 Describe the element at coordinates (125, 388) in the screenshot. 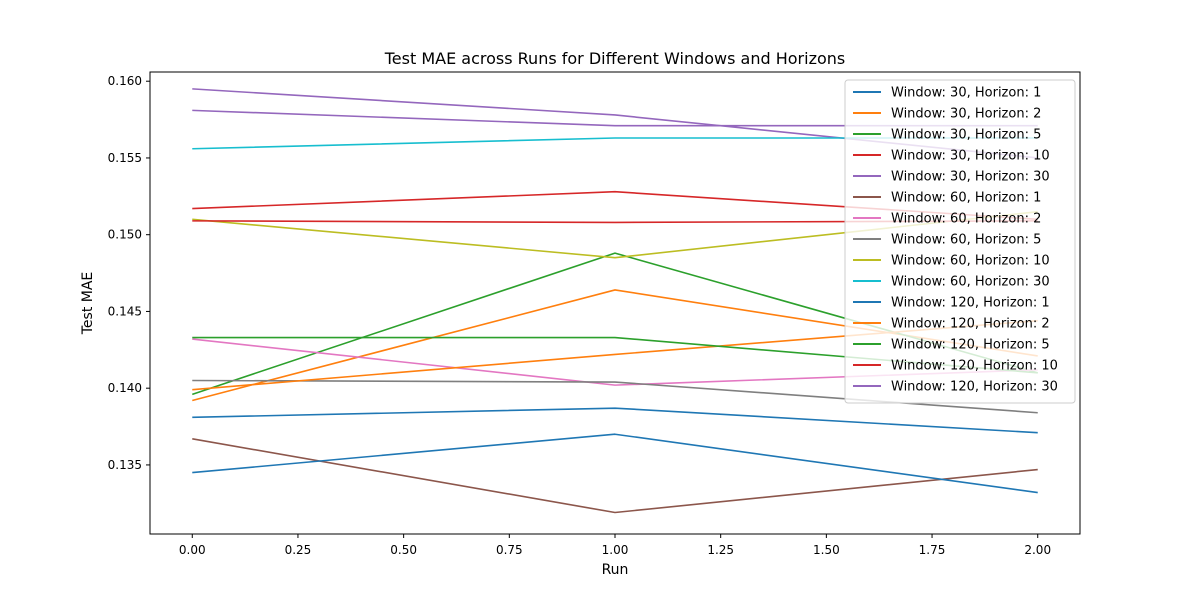

I see `y-tick-label: 0.140` at that location.